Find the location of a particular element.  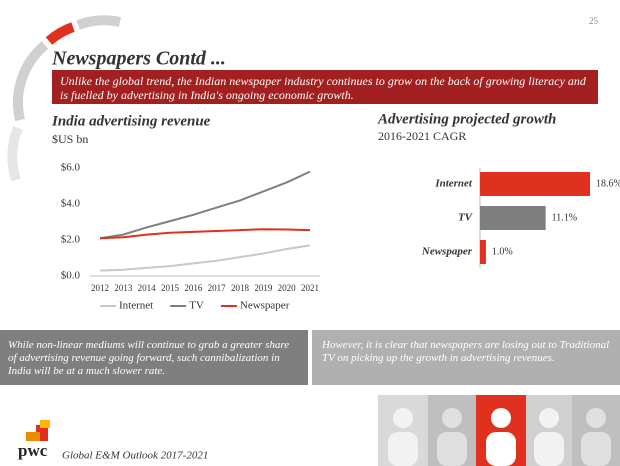

x-tick-label: 2015 is located at coordinates (170, 288).